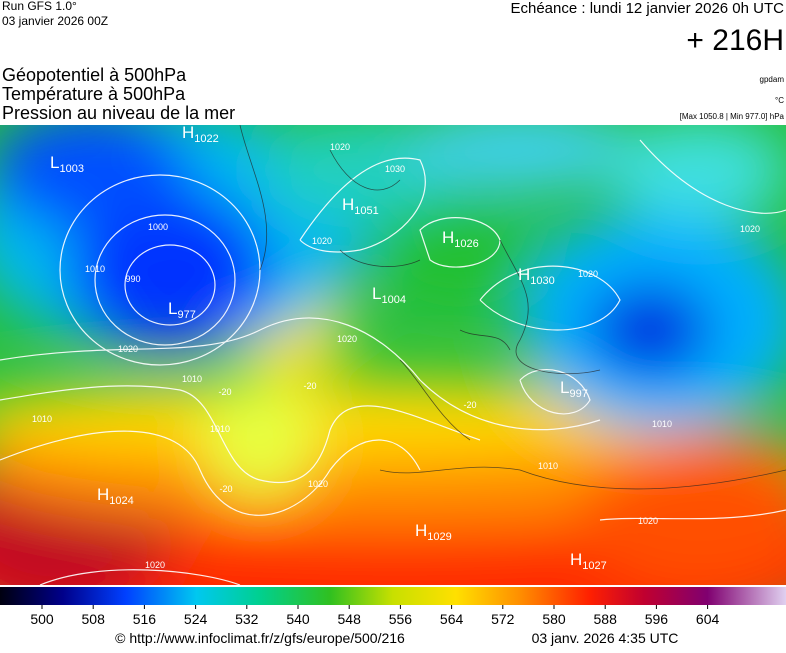  Describe the element at coordinates (452, 619) in the screenshot. I see `colorbar-tick-label: 564` at that location.